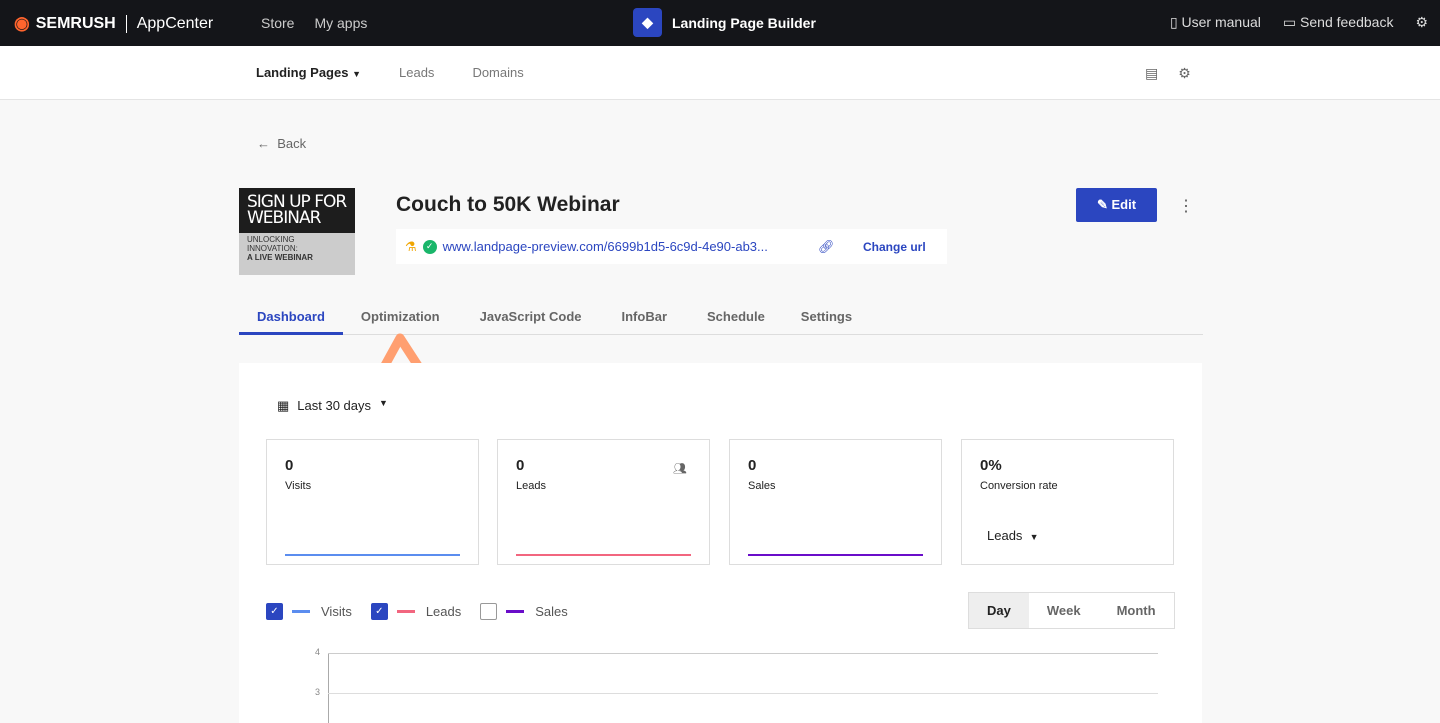 This screenshot has width=1440, height=723. I want to click on stat-value: 0%, so click(991, 465).